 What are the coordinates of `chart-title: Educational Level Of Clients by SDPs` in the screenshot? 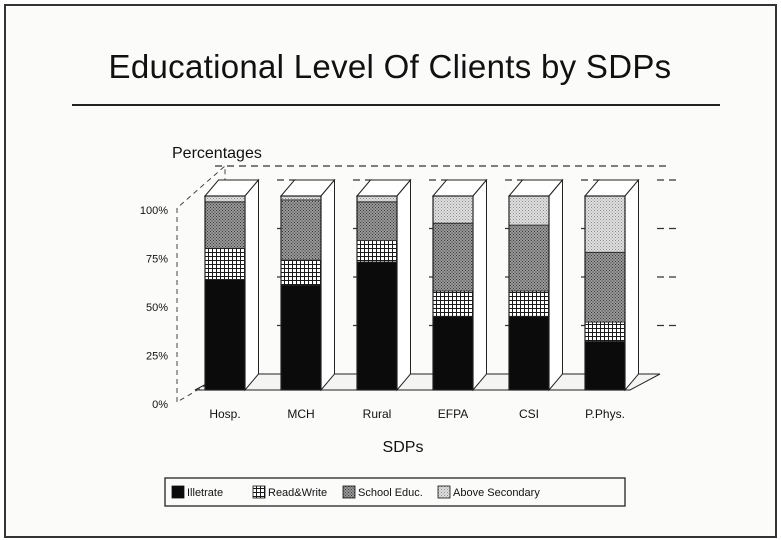 It's located at (390, 66).